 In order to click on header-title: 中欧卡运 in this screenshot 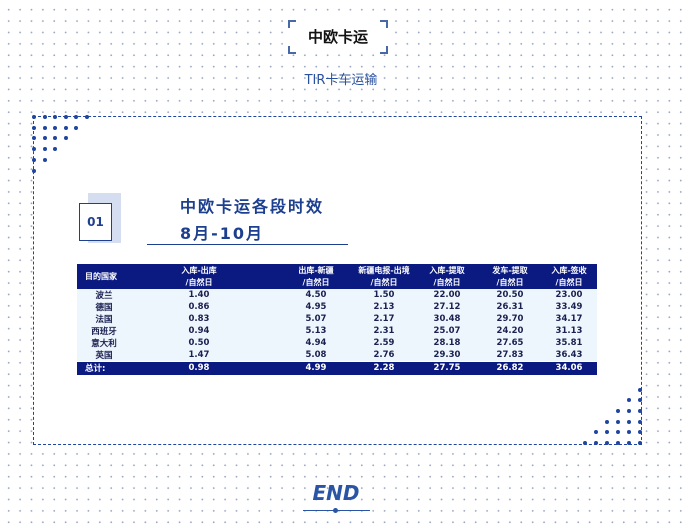, I will do `click(337, 37)`.